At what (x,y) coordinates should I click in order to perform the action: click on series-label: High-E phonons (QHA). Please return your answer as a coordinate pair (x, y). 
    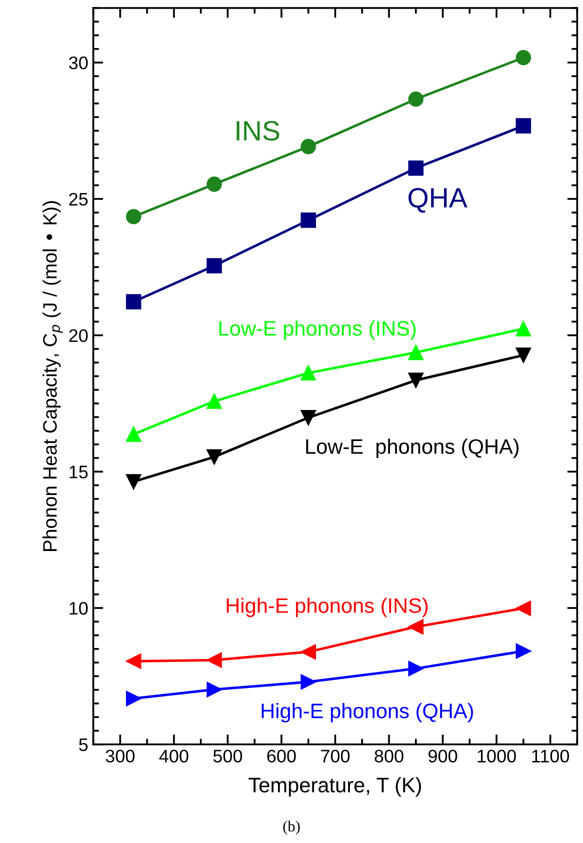
    Looking at the image, I should click on (367, 712).